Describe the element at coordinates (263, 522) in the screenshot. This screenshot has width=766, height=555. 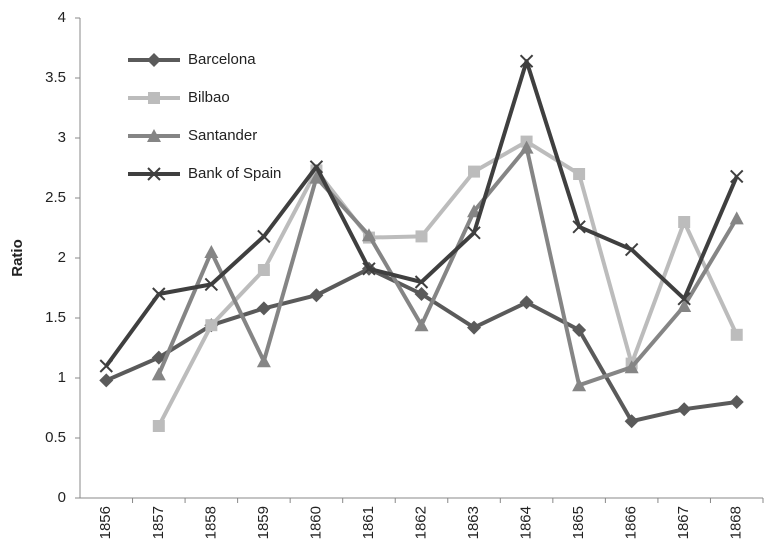
I see `x-tick-label: 1859` at that location.